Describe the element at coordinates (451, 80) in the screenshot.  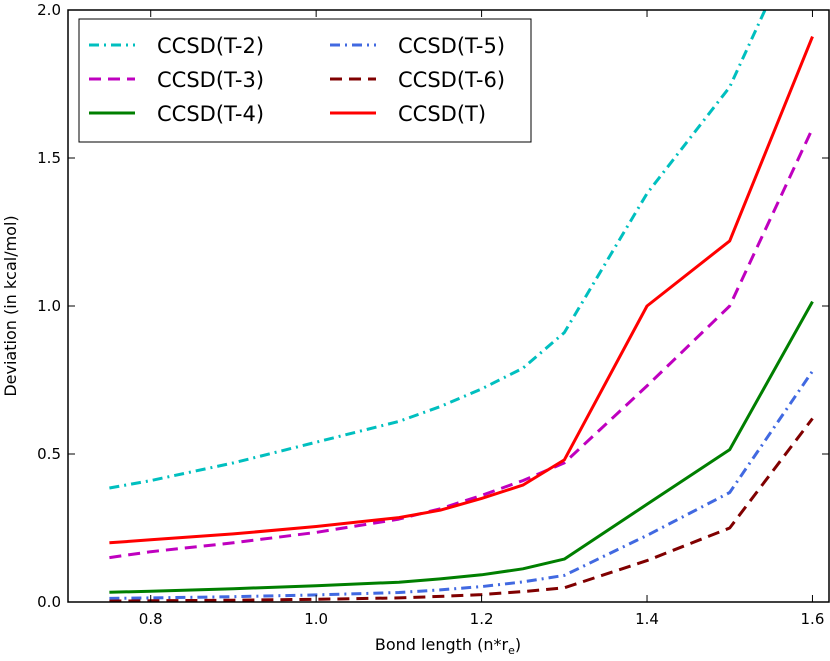
I see `legend-label: CCSD(T-6)` at that location.